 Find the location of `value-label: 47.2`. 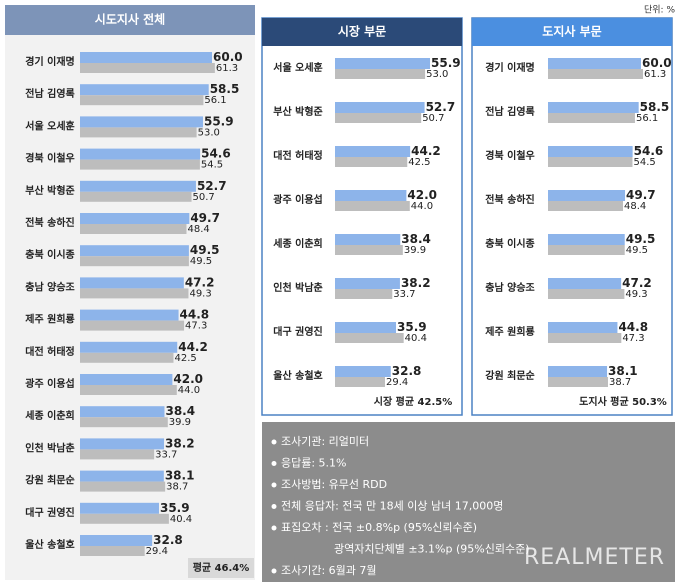

value-label: 47.2 is located at coordinates (200, 282).